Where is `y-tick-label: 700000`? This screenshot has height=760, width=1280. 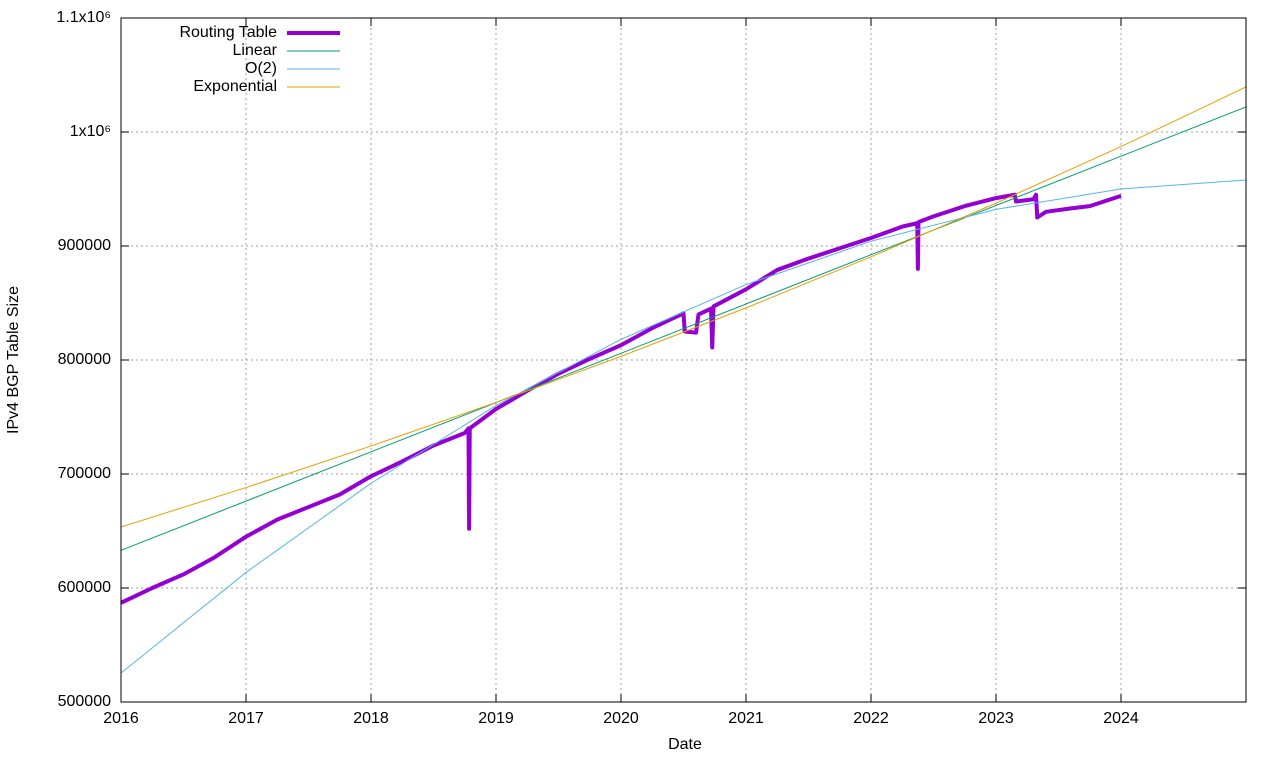 y-tick-label: 700000 is located at coordinates (84, 473).